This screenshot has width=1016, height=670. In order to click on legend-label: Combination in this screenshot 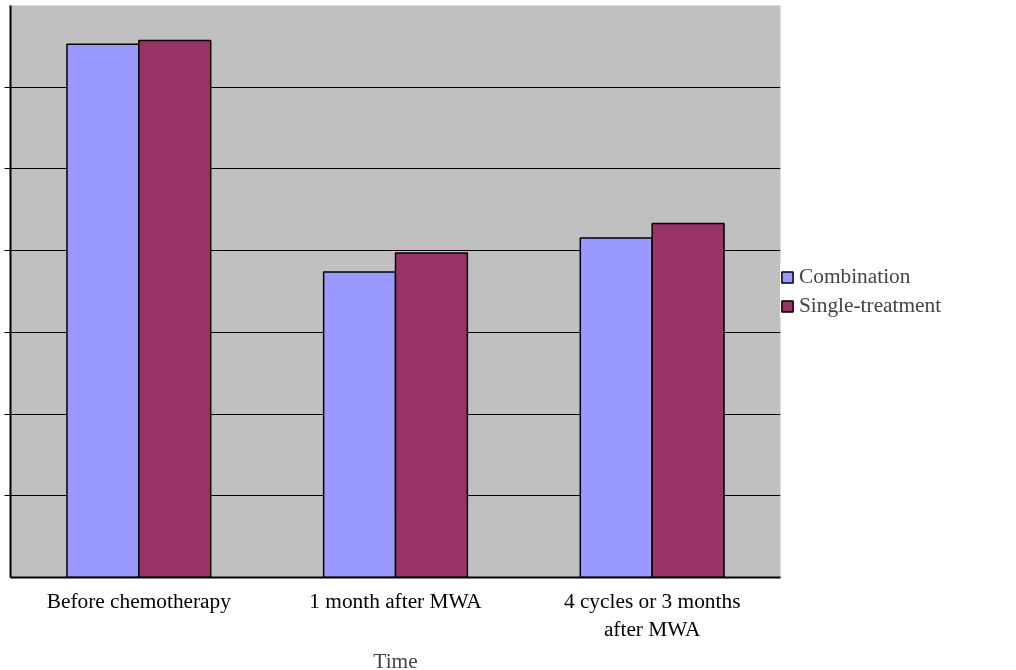, I will do `click(855, 276)`.